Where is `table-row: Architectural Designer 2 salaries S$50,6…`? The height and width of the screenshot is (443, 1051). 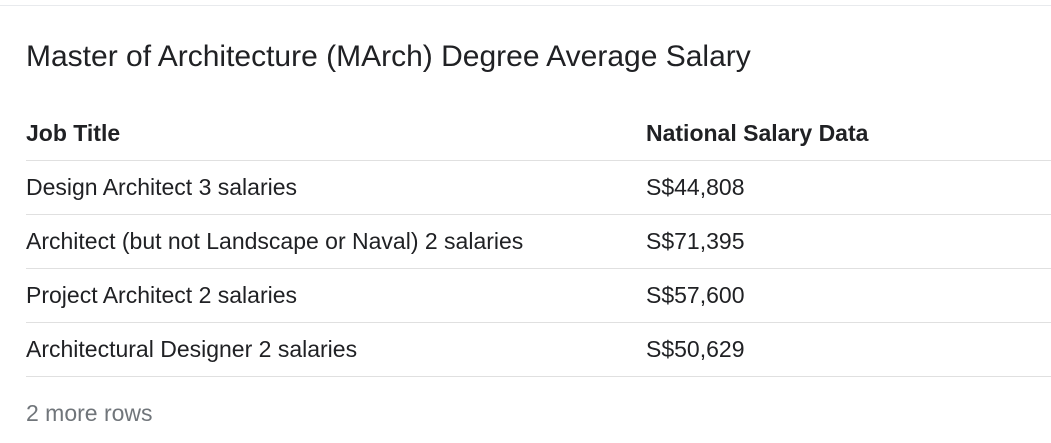
table-row: Architectural Designer 2 salaries S$50,6… is located at coordinates (538, 349).